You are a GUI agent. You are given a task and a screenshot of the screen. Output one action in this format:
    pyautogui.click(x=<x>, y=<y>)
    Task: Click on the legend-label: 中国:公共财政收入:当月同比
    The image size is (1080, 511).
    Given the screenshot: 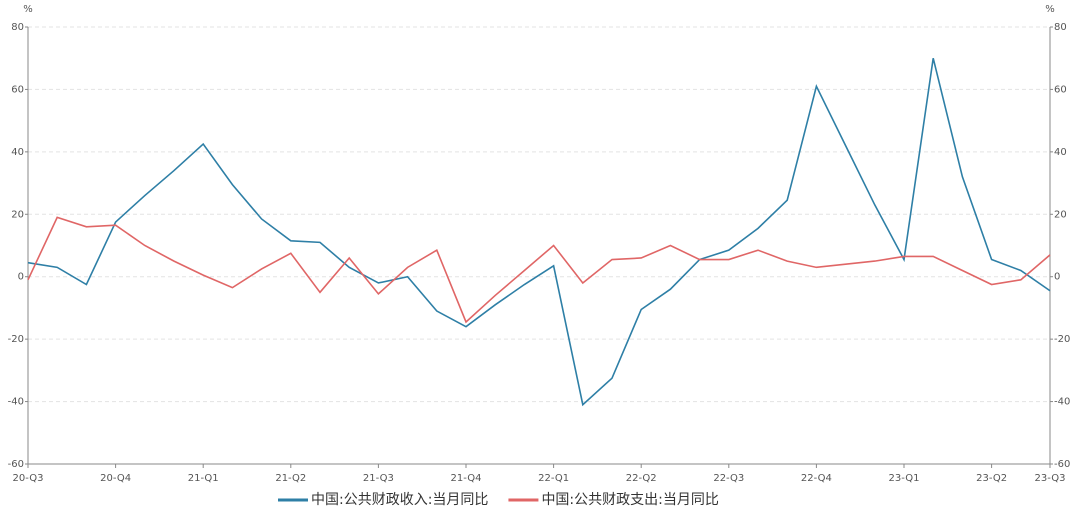 What is the action you would take?
    pyautogui.click(x=399, y=500)
    